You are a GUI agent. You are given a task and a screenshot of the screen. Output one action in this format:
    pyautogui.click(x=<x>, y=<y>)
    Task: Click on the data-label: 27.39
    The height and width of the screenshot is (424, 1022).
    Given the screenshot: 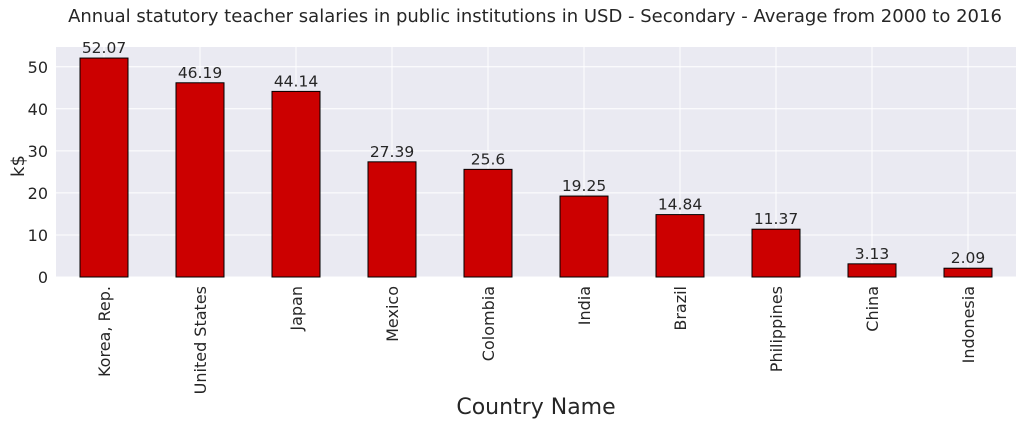 What is the action you would take?
    pyautogui.click(x=392, y=152)
    